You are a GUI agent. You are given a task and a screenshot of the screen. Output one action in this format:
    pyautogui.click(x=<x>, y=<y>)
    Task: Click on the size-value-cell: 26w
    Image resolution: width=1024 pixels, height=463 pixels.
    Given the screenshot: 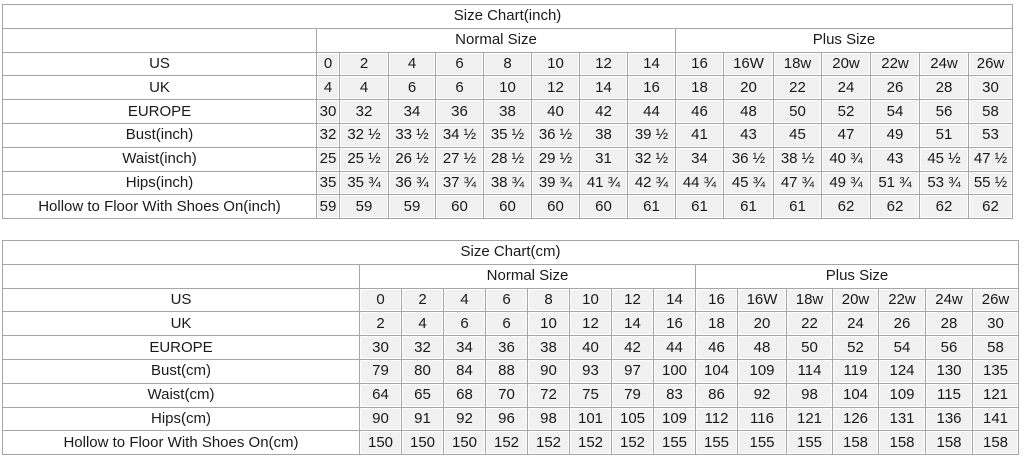 What is the action you would take?
    pyautogui.click(x=995, y=300)
    